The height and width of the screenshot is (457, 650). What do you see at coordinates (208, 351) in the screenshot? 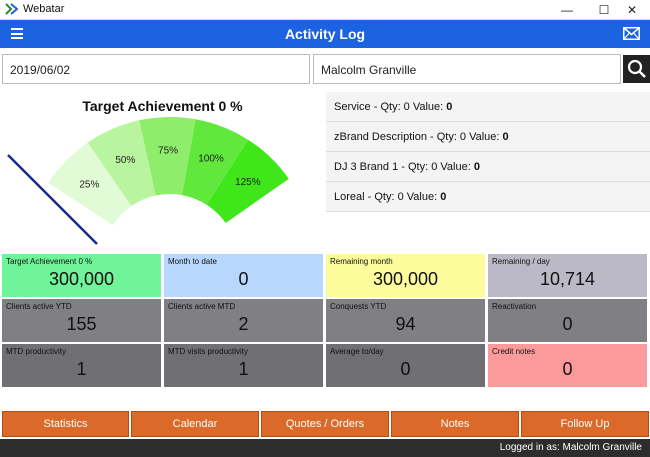
I see `tile-label: MTD visits productivity` at bounding box center [208, 351].